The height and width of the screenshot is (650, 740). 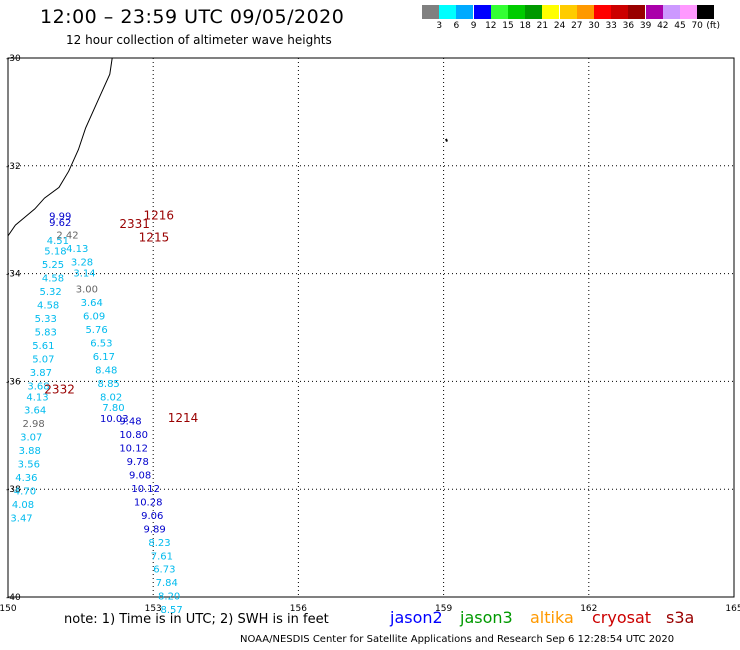 What do you see at coordinates (153, 609) in the screenshot?
I see `lon-label: 153` at bounding box center [153, 609].